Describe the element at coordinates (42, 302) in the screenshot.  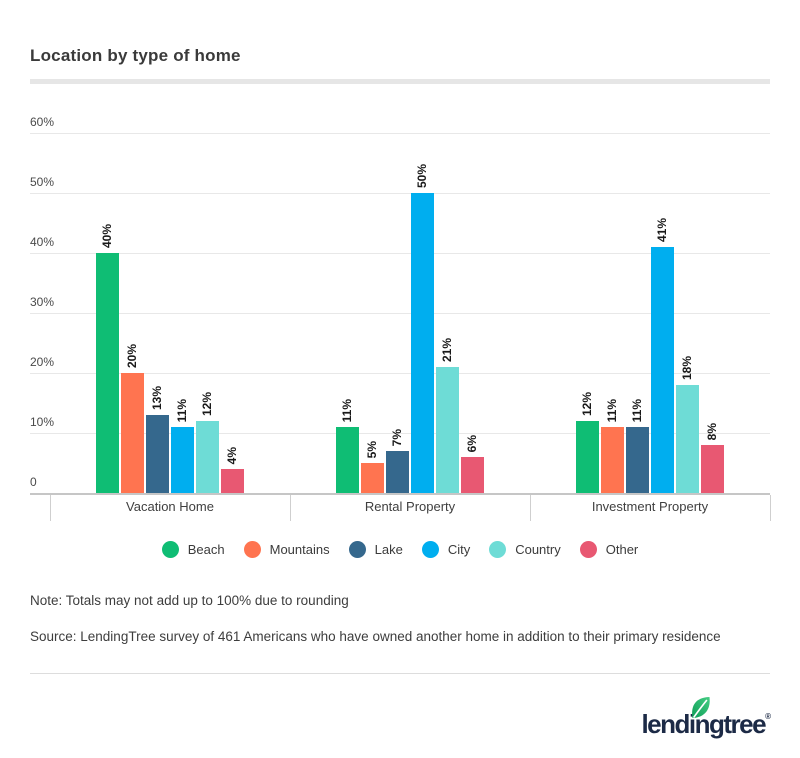
I see `y-axis-tick-label: 30%` at that location.